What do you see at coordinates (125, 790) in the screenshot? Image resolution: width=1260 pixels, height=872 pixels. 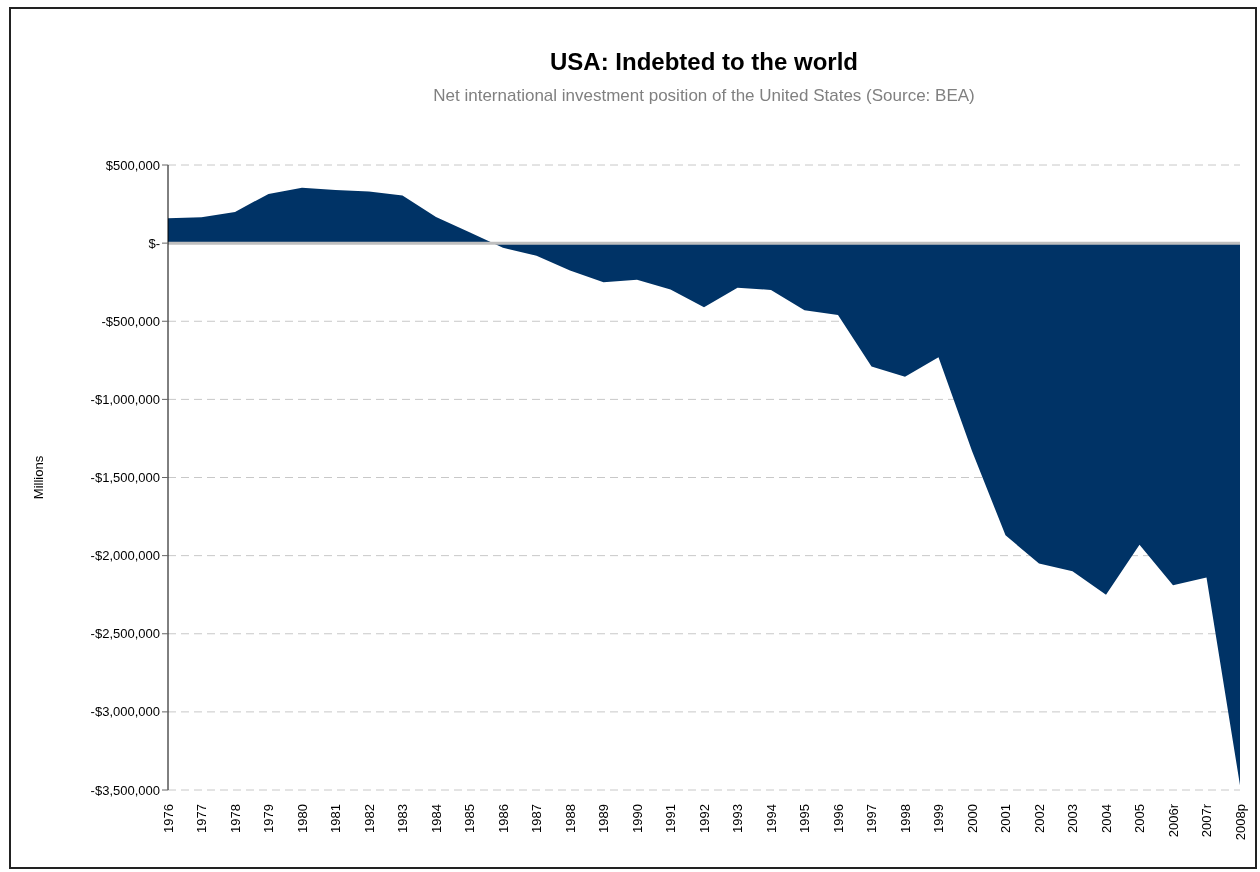 I see `y-tick-label: -$3,500,000` at bounding box center [125, 790].